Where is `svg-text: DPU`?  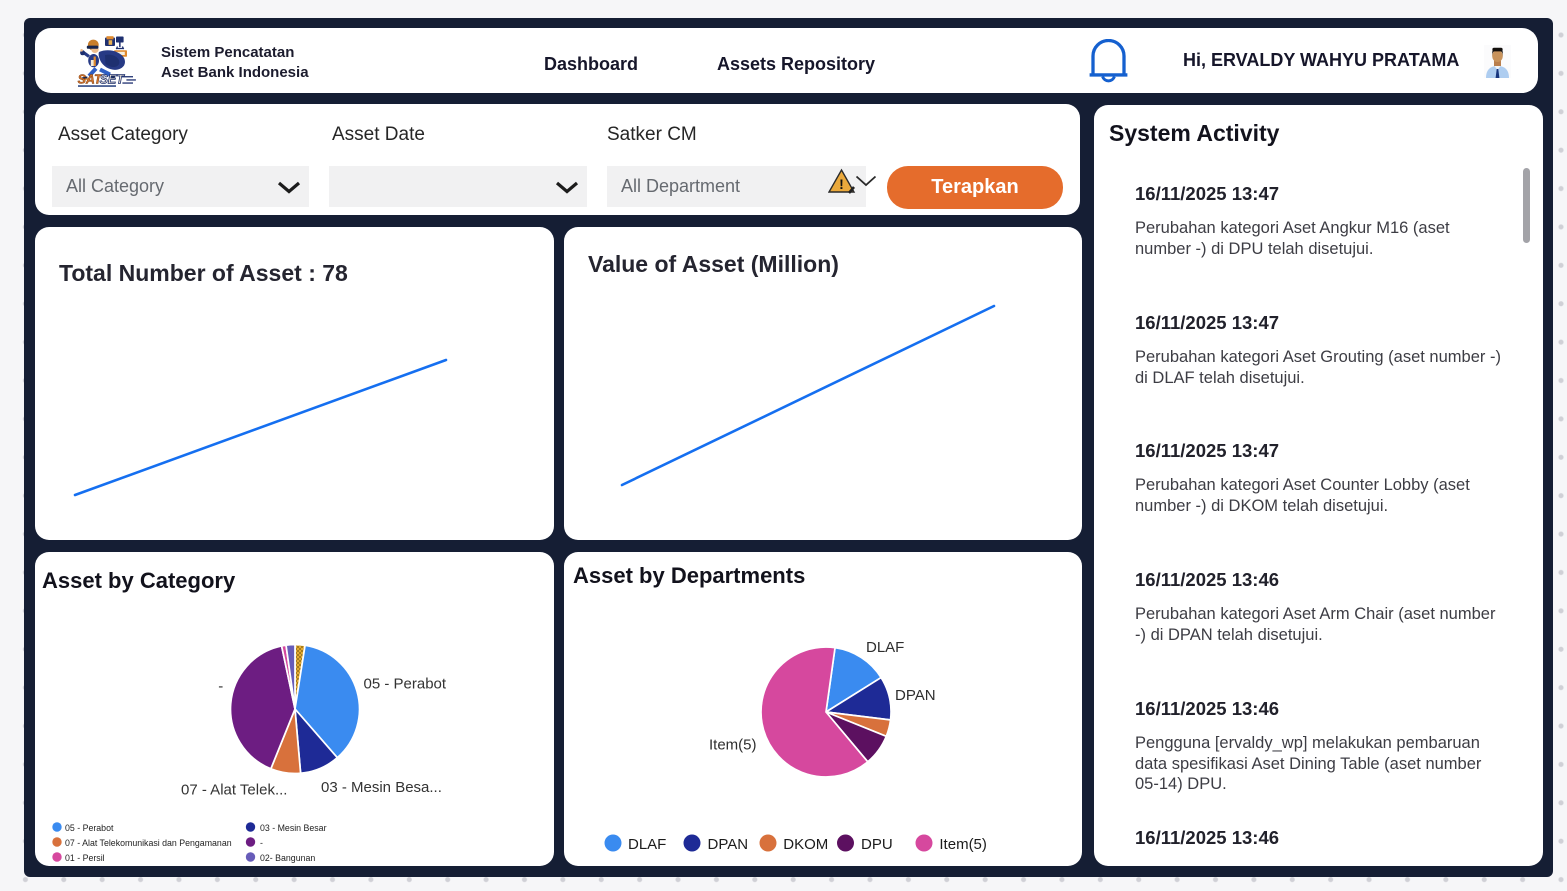
svg-text: DPU is located at coordinates (877, 844).